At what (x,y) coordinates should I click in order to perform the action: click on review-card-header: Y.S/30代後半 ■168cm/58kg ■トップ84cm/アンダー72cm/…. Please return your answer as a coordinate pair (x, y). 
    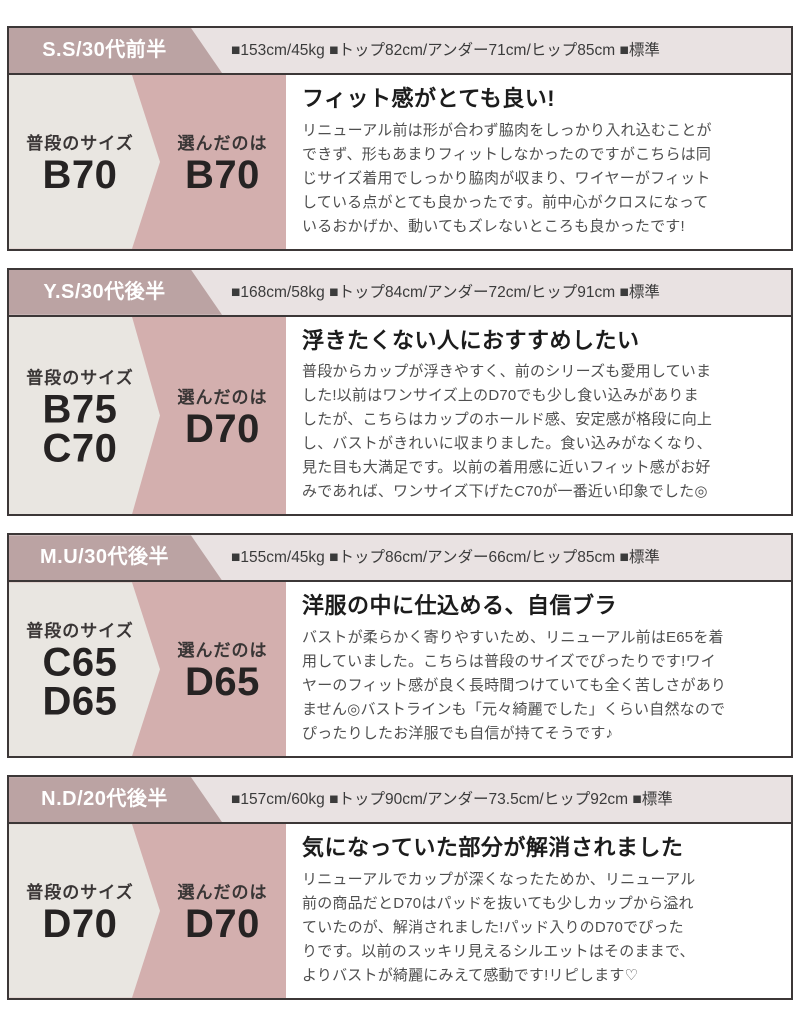
    Looking at the image, I should click on (400, 293).